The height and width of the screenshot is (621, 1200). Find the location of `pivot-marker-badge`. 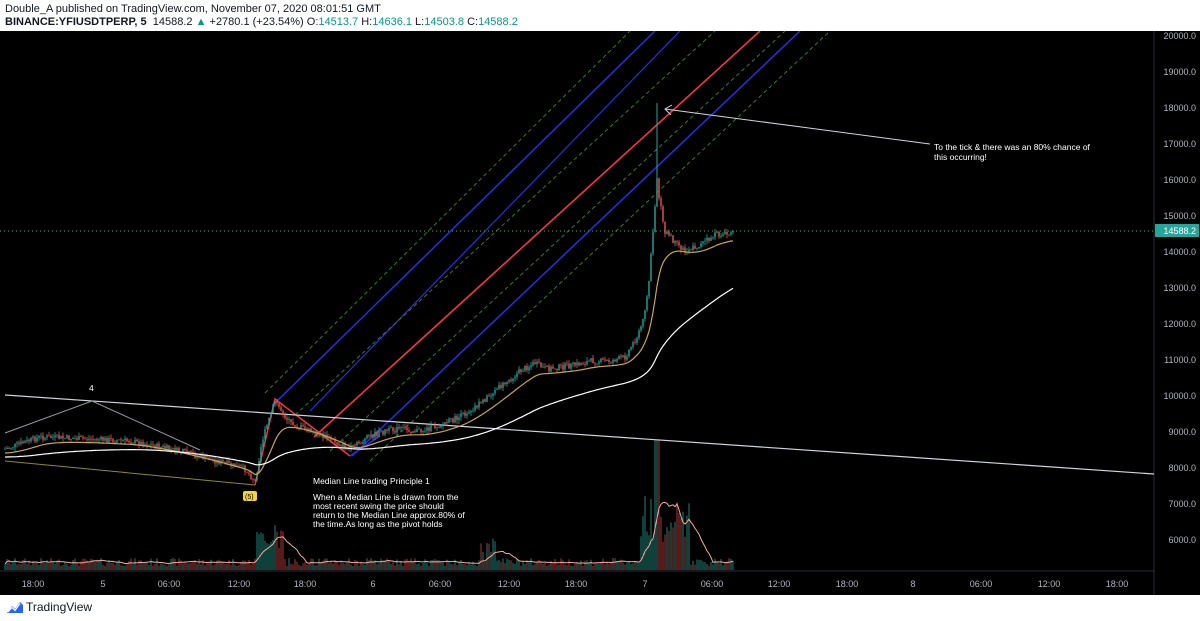

pivot-marker-badge is located at coordinates (250, 496).